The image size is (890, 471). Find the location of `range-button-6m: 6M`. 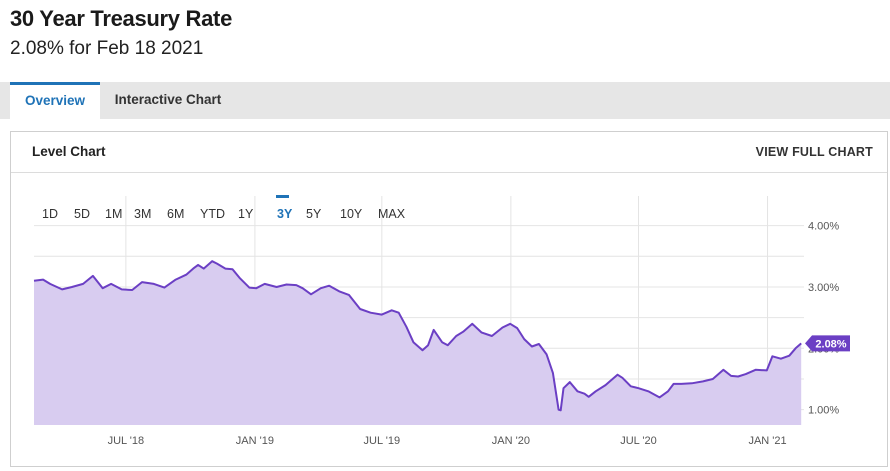

range-button-6m: 6M is located at coordinates (175, 214).